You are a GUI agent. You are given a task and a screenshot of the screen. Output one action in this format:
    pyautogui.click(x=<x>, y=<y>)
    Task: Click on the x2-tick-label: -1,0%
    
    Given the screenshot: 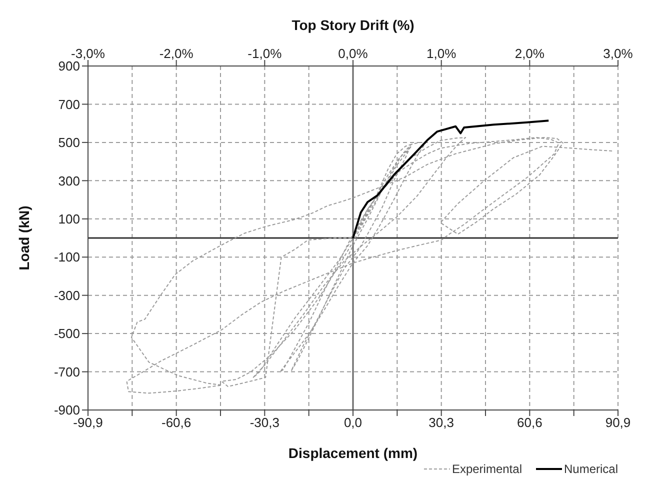 What is the action you would take?
    pyautogui.click(x=265, y=53)
    